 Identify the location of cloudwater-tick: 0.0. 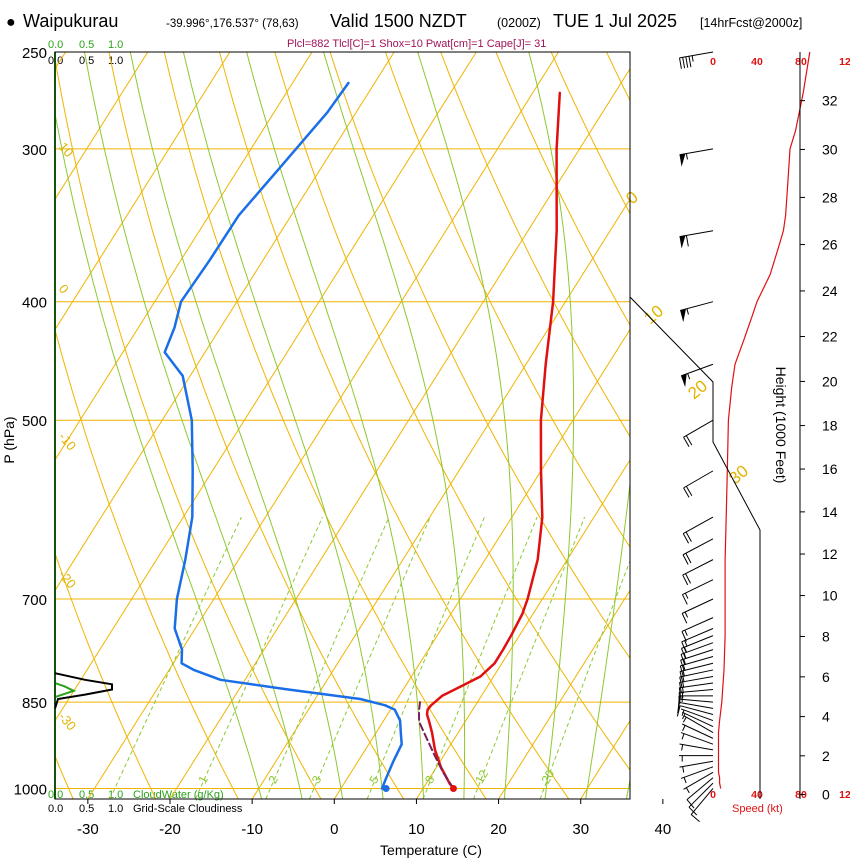
(55, 45).